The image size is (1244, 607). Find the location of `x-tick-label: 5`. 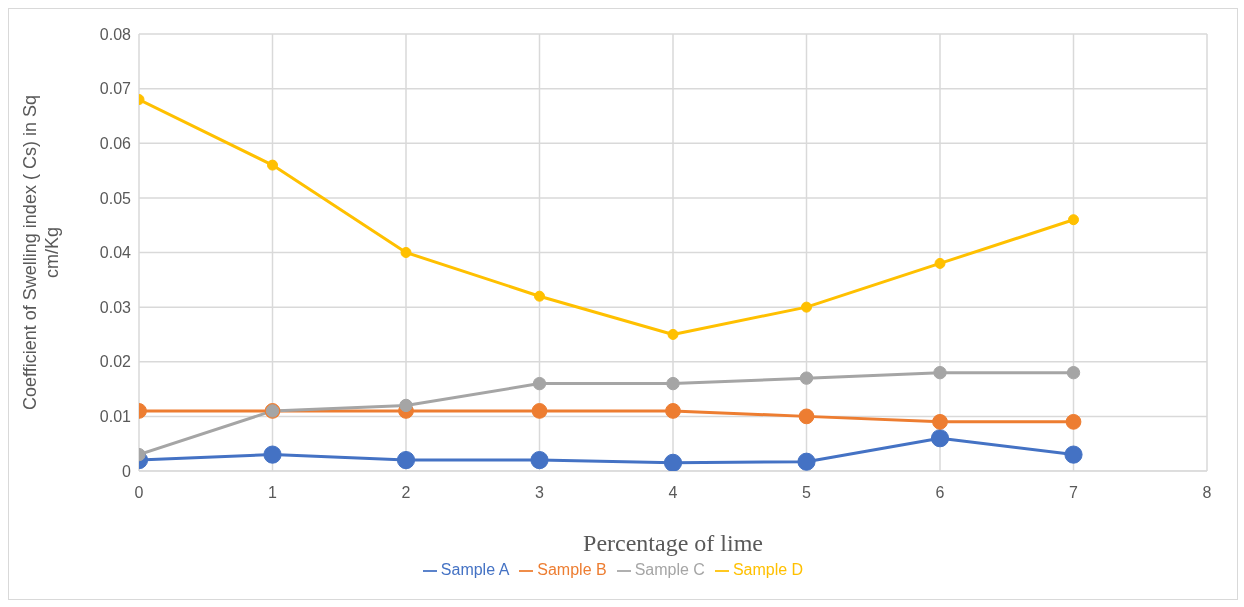

x-tick-label: 5 is located at coordinates (807, 493).